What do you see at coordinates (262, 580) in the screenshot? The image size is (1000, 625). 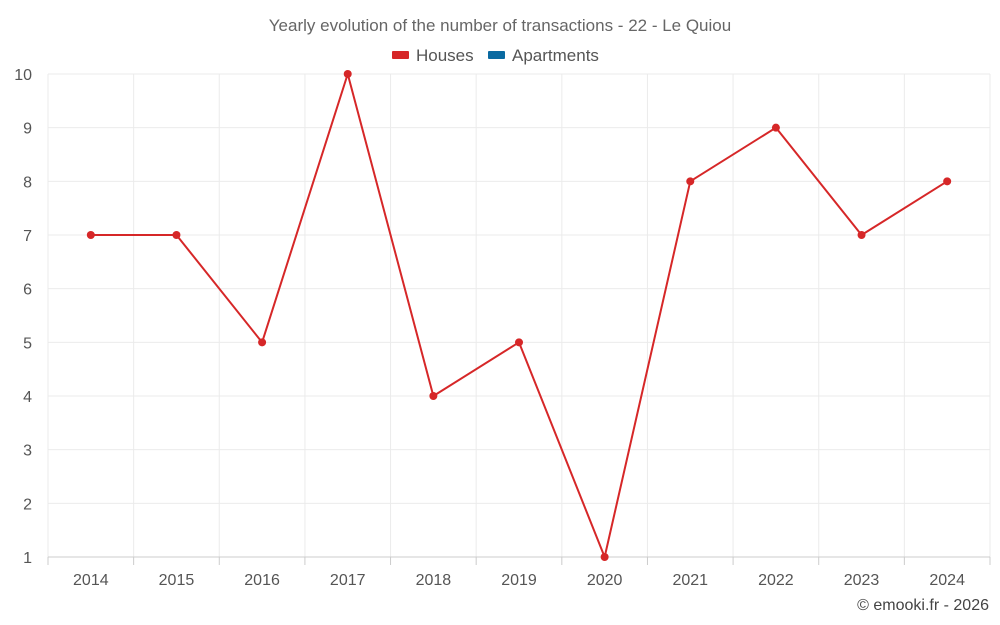 I see `x-tick-label: 2016` at bounding box center [262, 580].